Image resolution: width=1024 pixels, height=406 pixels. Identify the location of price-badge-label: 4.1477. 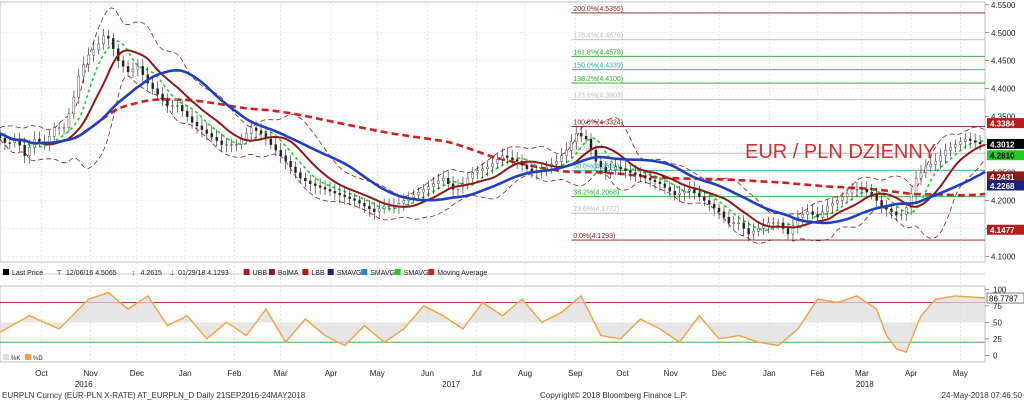
(1002, 230).